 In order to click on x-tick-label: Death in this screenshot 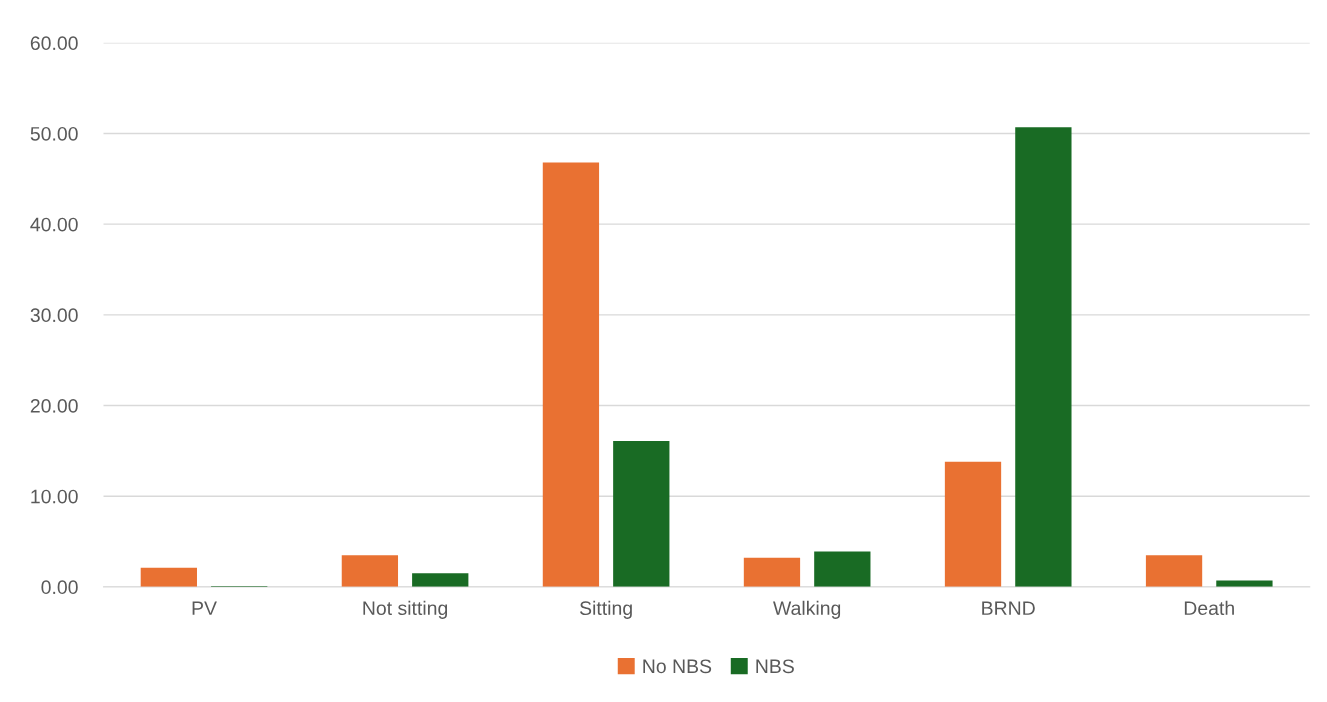, I will do `click(1209, 608)`.